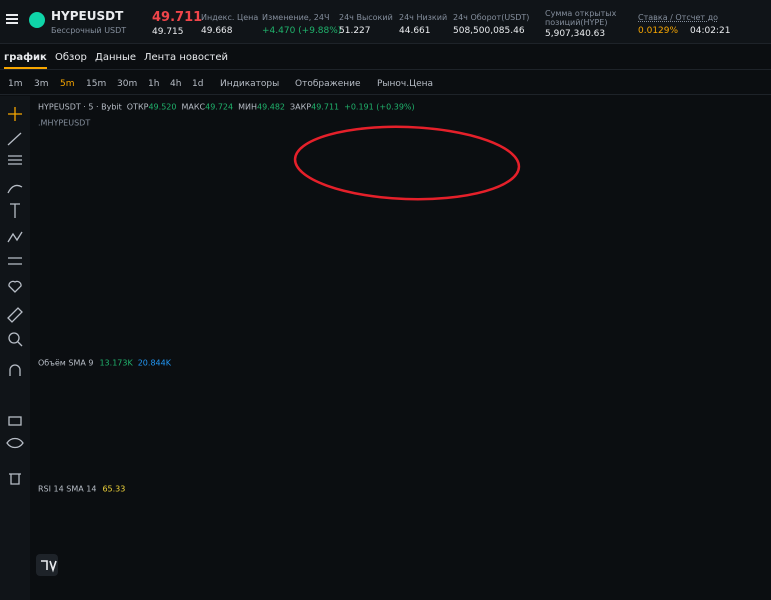 The height and width of the screenshot is (600, 771). What do you see at coordinates (37, 20) in the screenshot?
I see `coin-icon` at bounding box center [37, 20].